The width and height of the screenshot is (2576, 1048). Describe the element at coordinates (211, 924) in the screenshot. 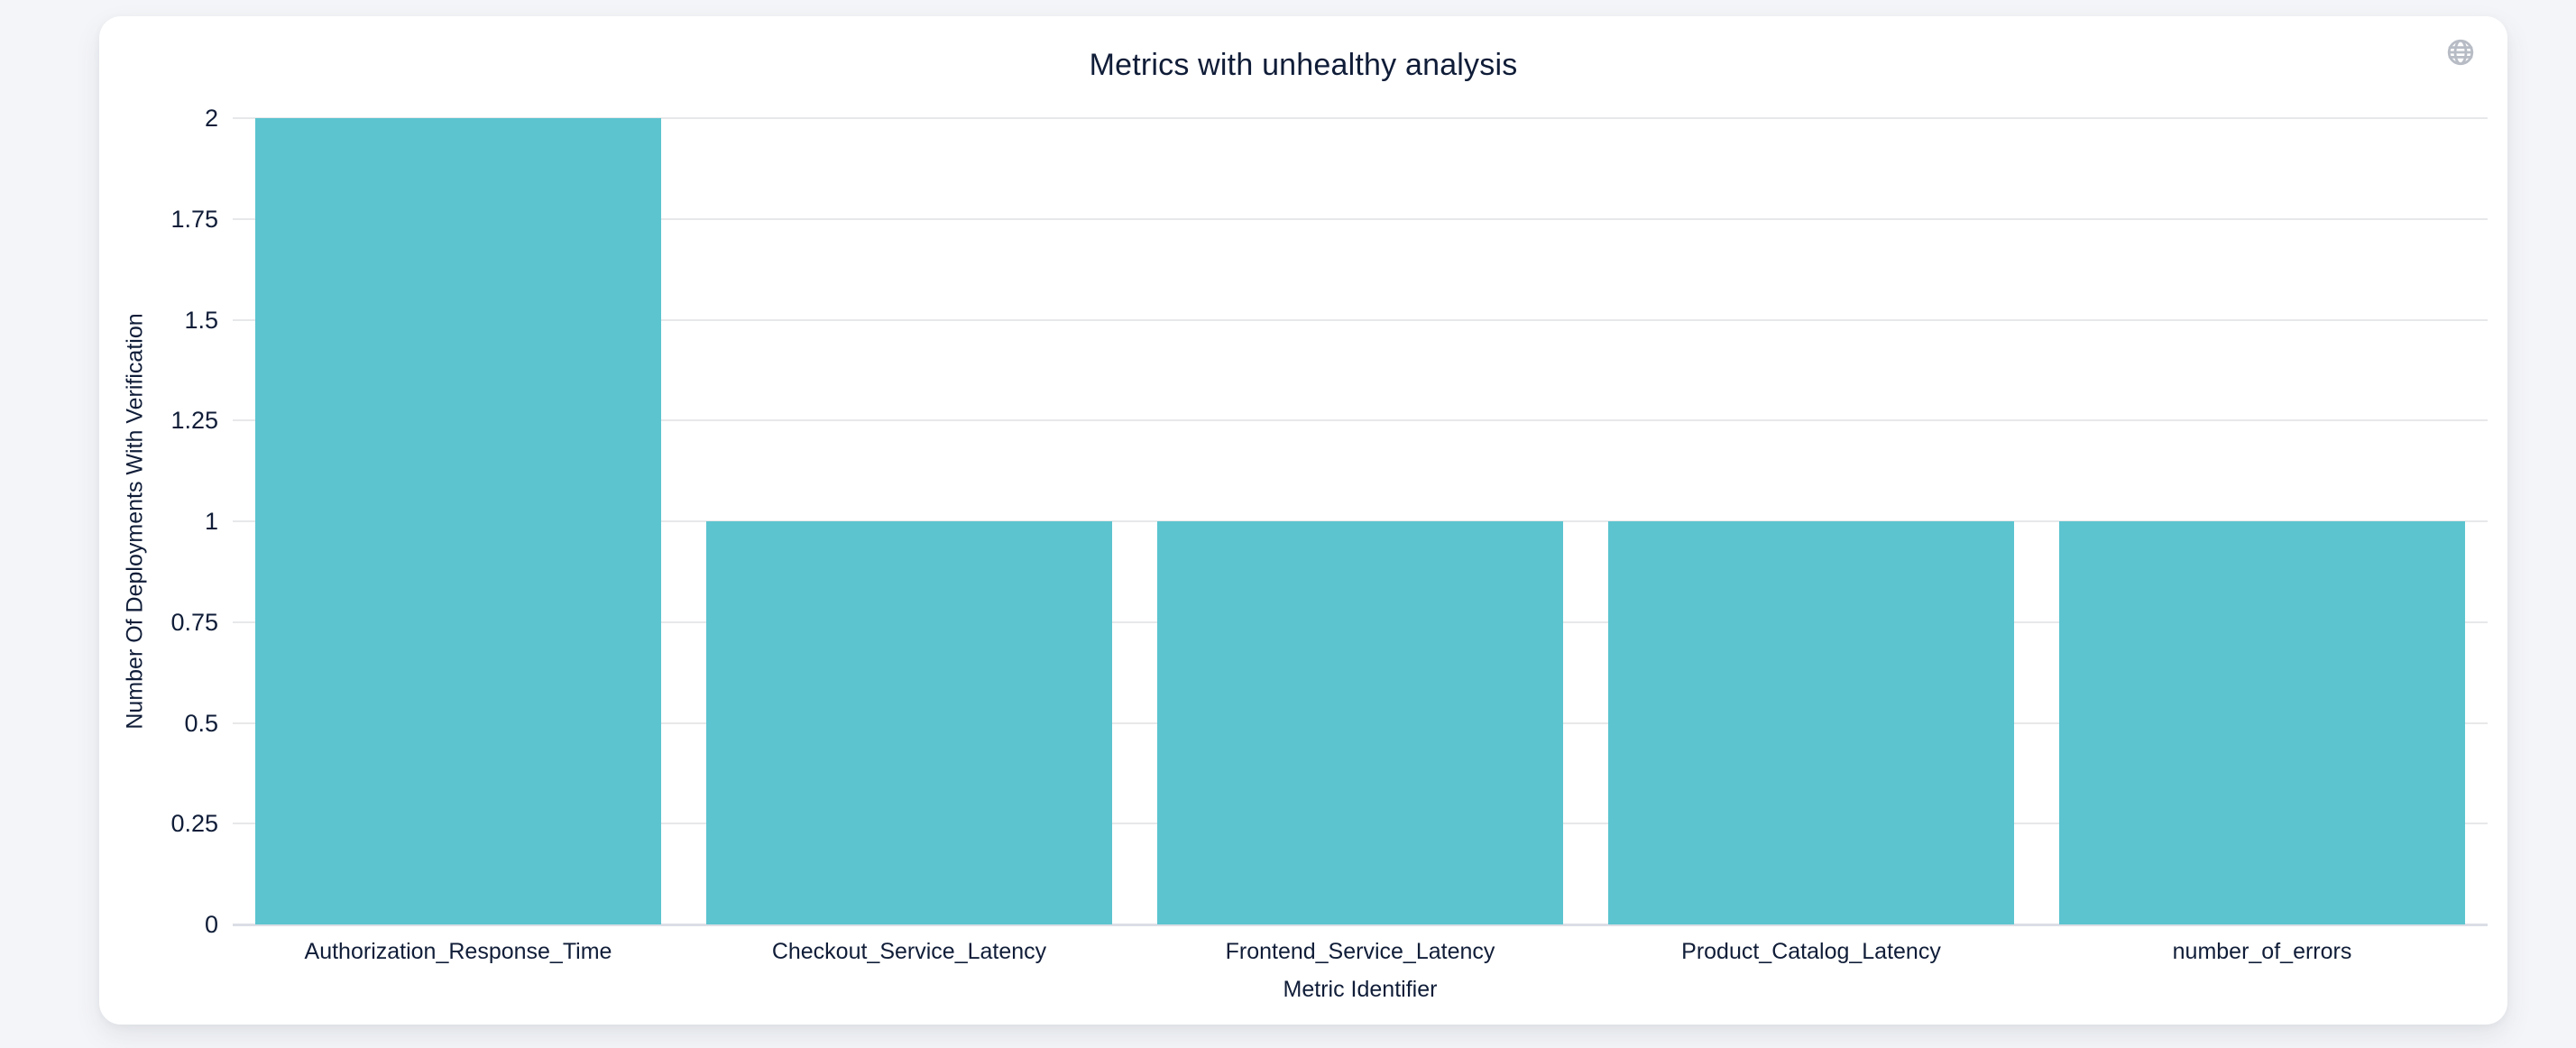

I see `y-tick-label: 0` at that location.